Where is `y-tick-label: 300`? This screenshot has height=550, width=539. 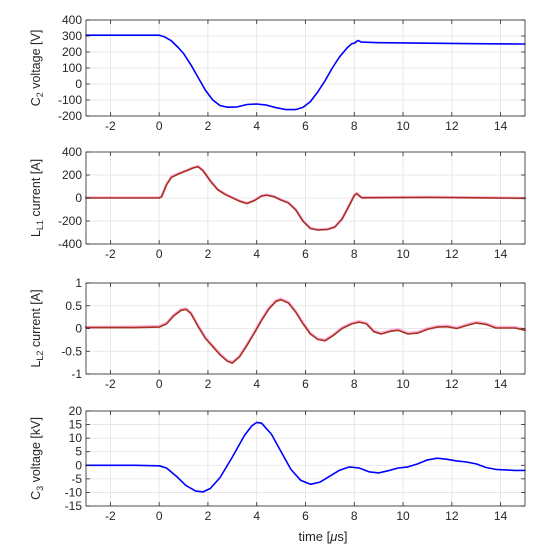 y-tick-label: 300 is located at coordinates (72, 36).